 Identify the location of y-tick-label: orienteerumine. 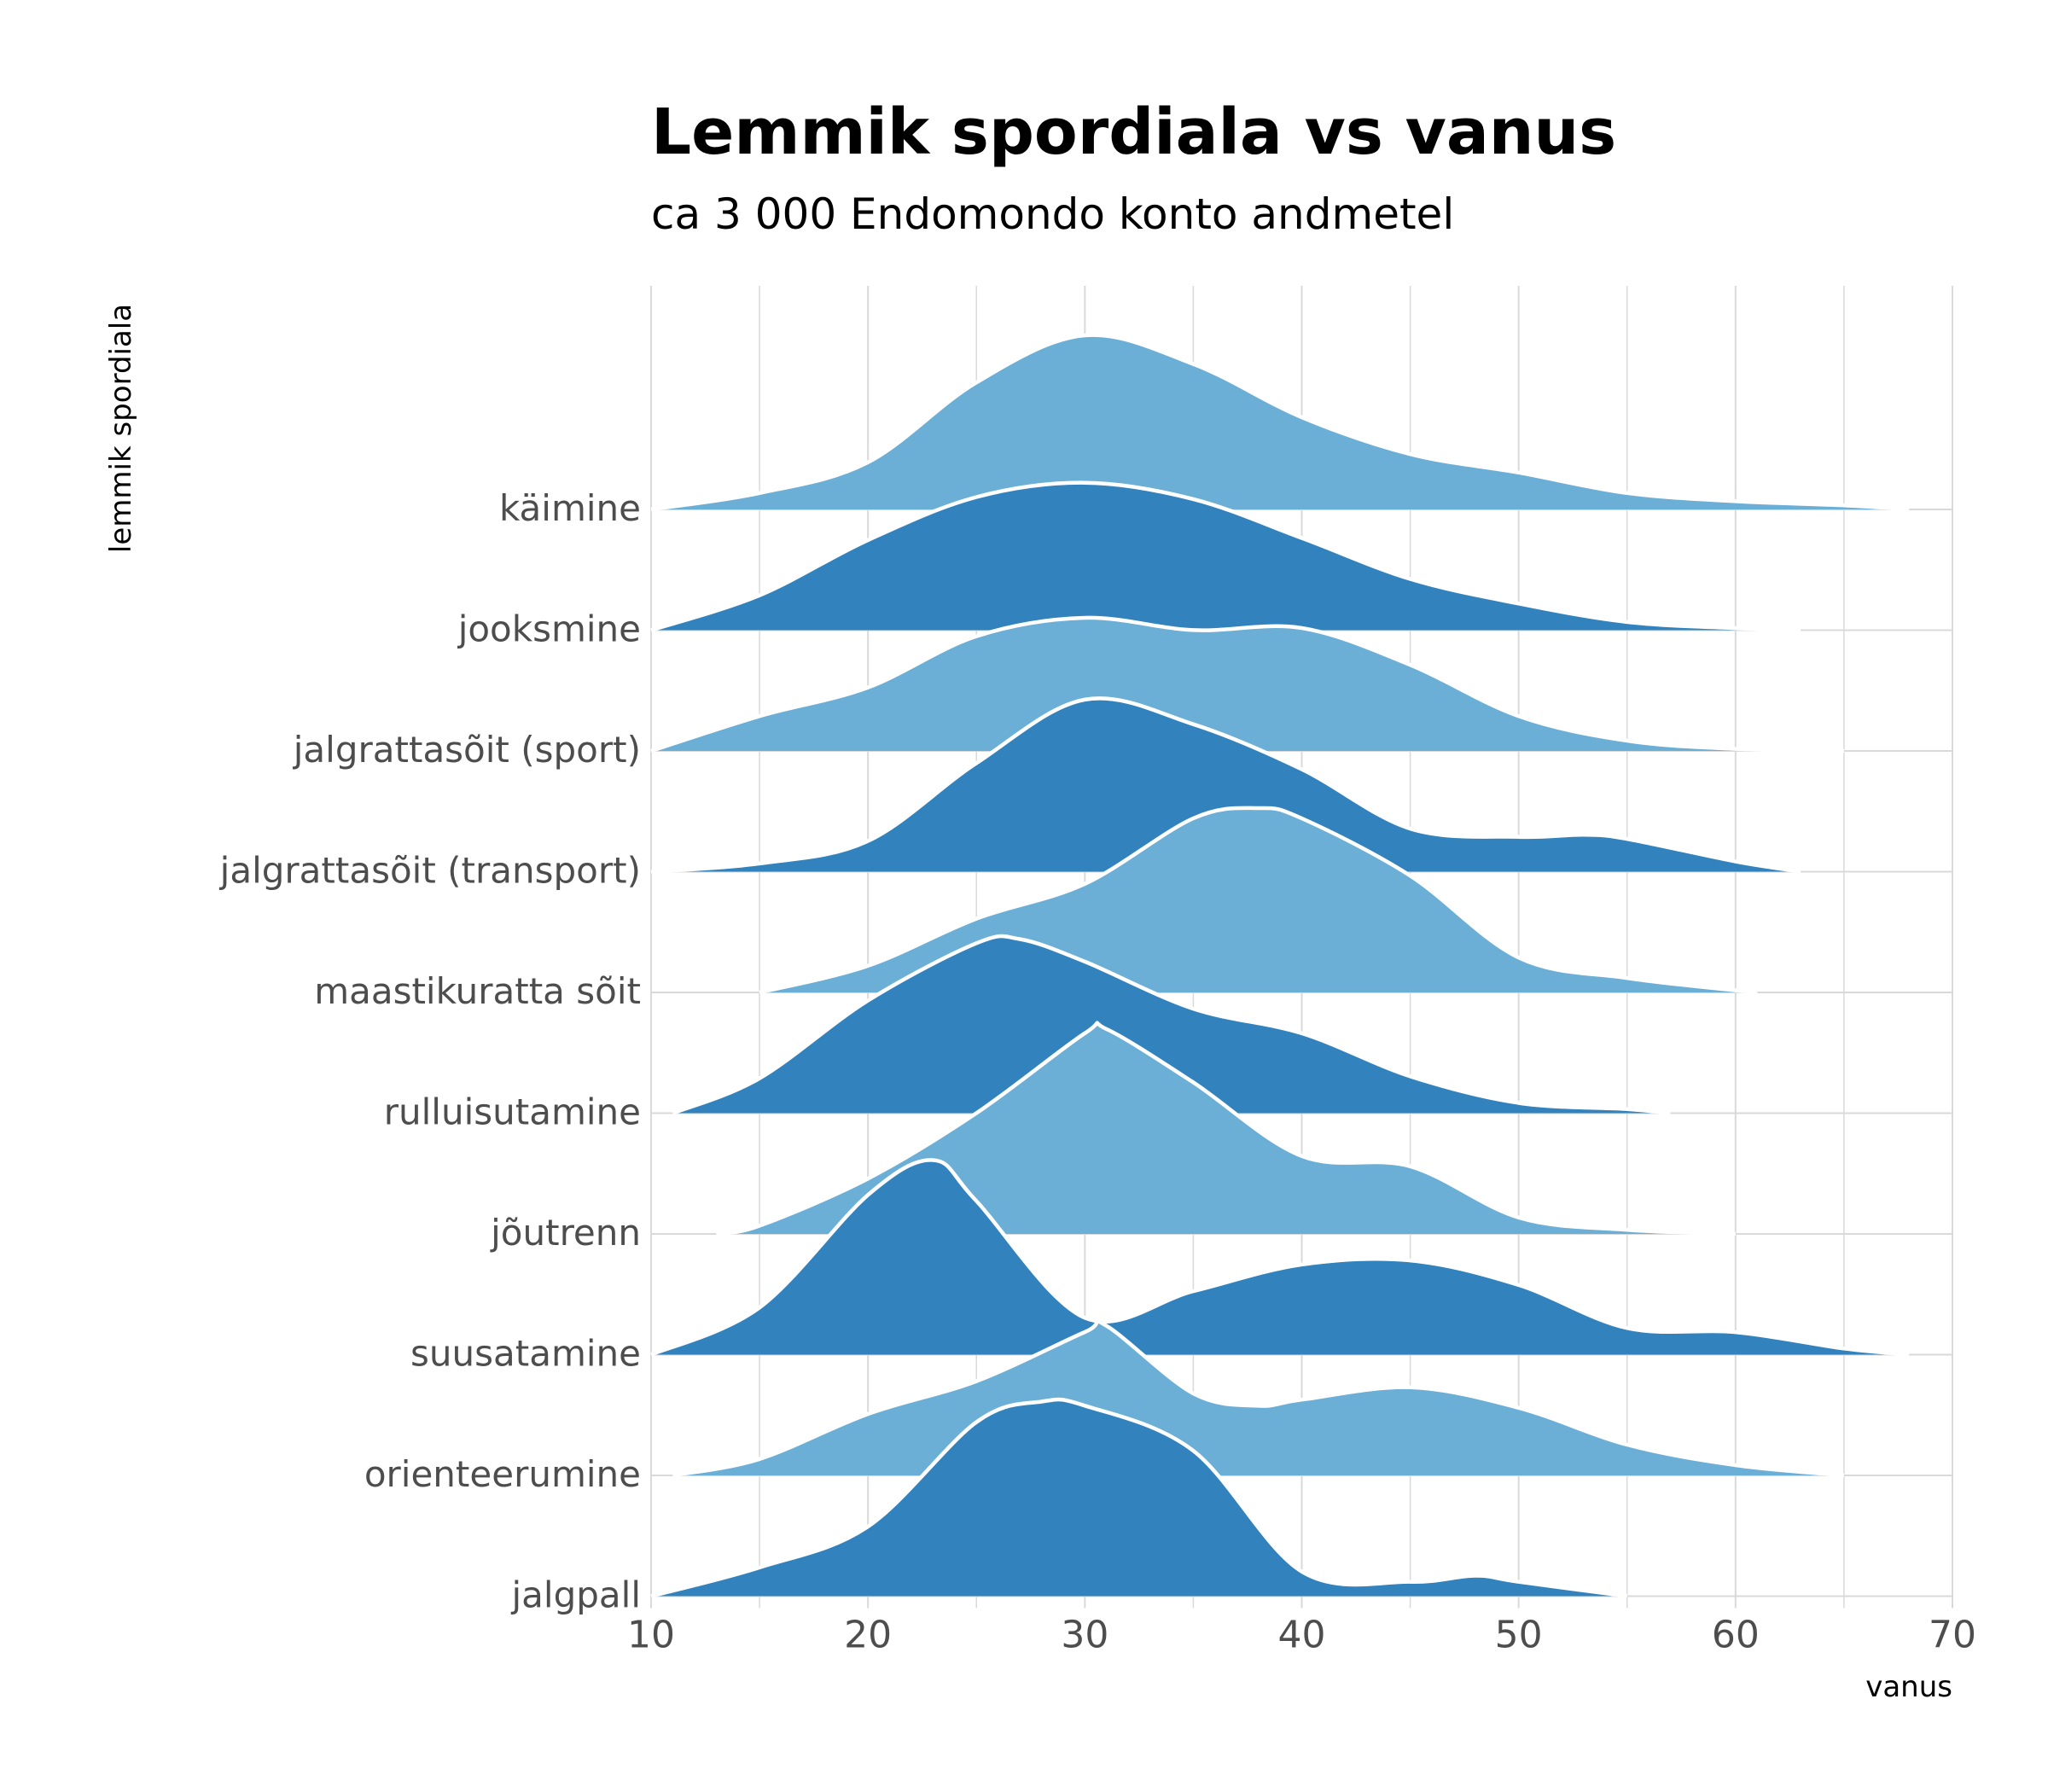
(503, 1474).